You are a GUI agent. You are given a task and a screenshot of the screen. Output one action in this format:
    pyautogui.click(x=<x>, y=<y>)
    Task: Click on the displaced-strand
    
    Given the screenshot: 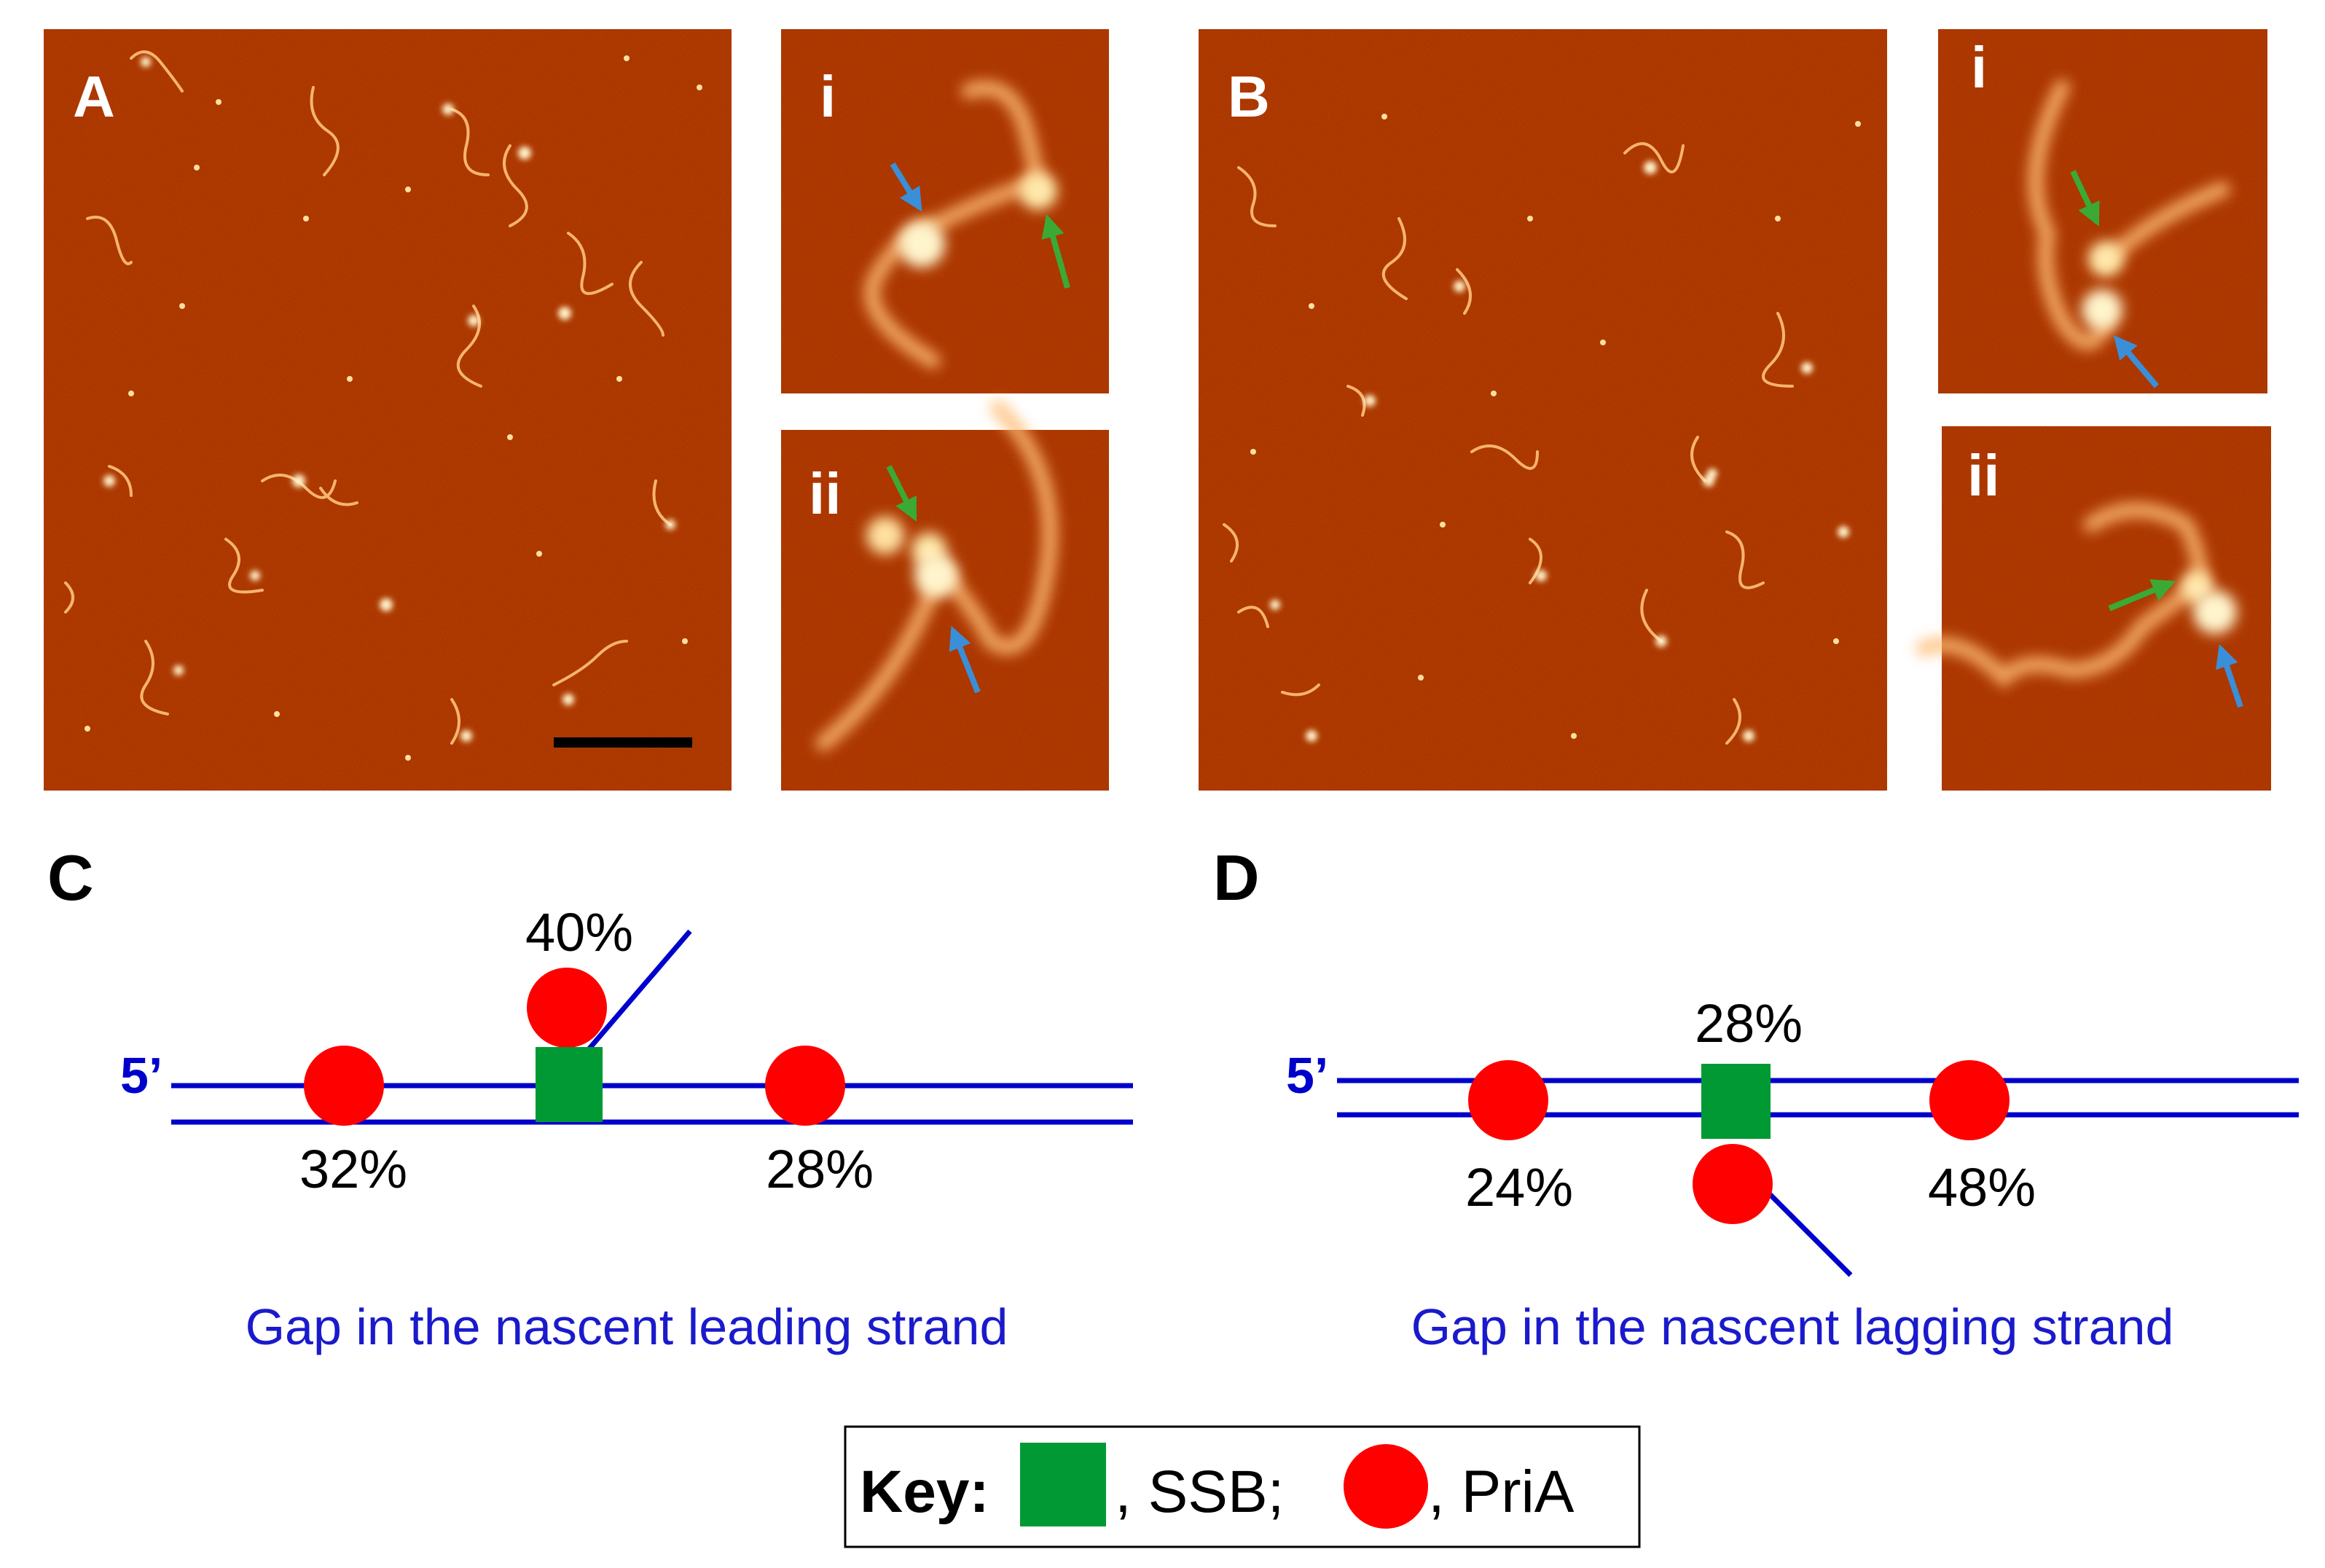 What is the action you would take?
    pyautogui.click(x=639, y=990)
    